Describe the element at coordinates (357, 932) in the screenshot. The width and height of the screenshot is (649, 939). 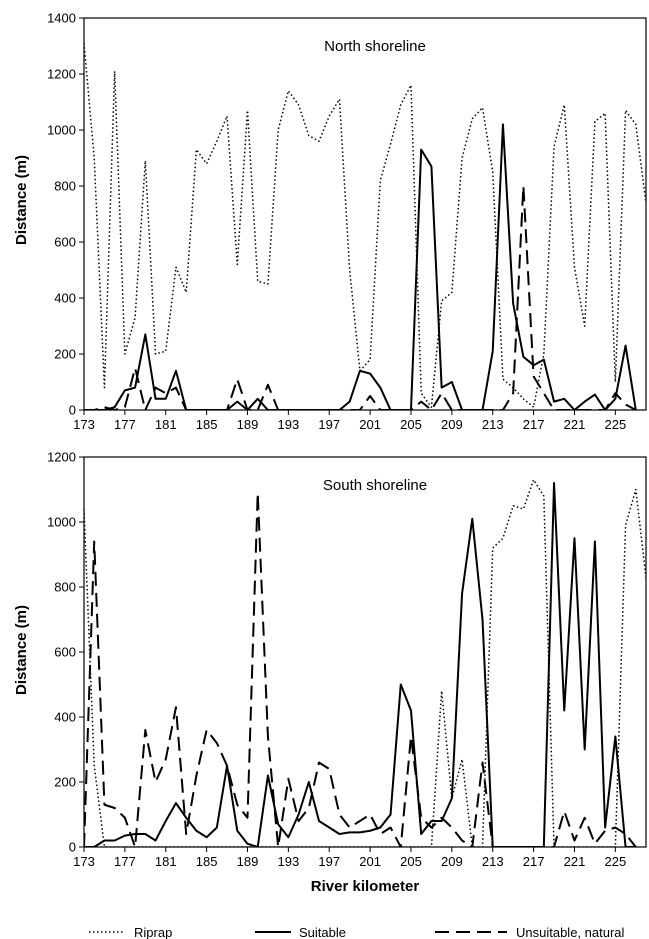
I see `legend: Riprap Suitable Unsuitable, natural` at that location.